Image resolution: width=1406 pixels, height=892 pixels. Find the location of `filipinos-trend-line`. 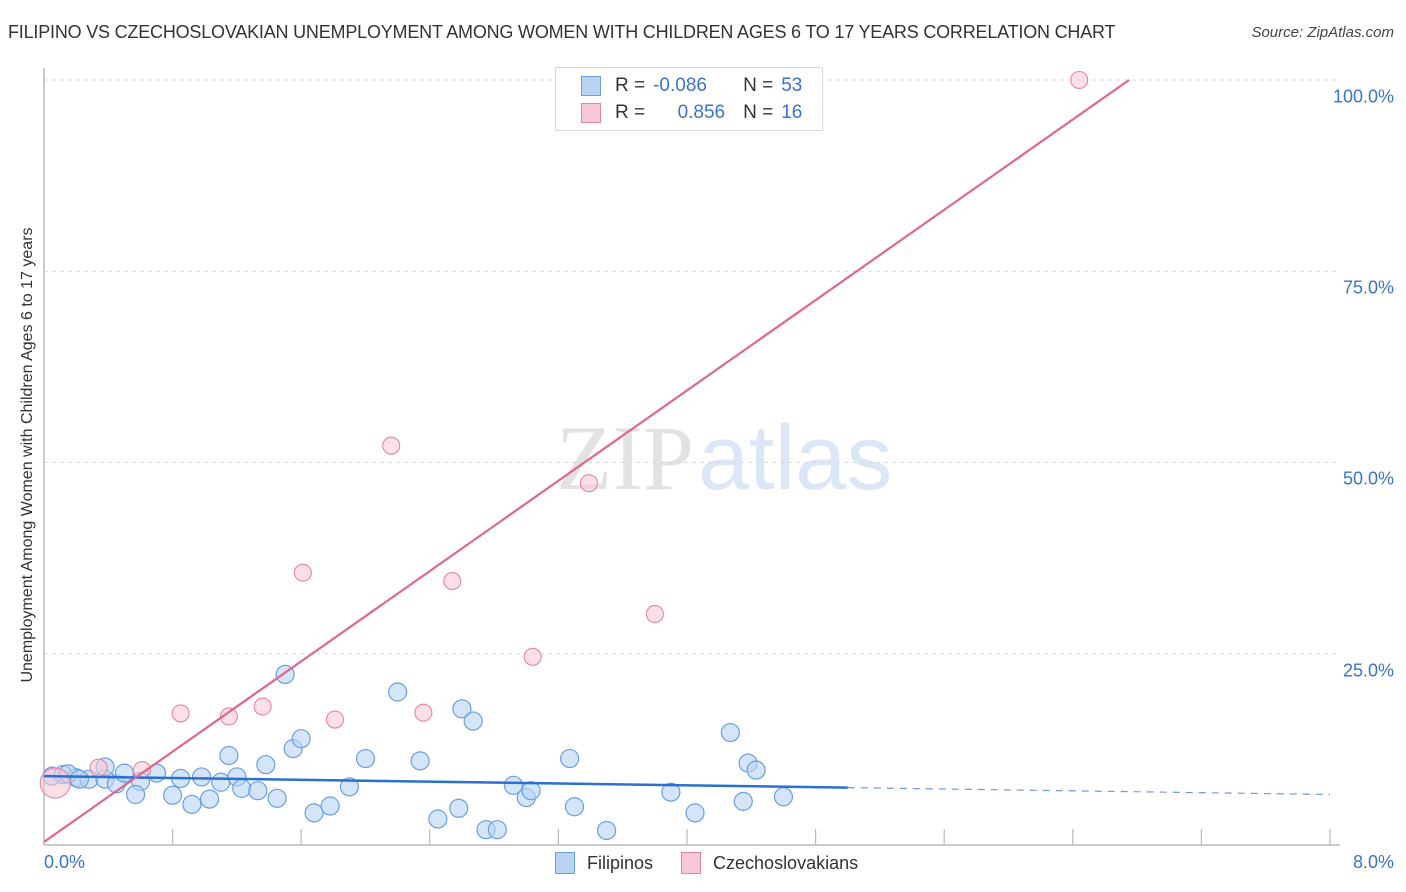

filipinos-trend-line is located at coordinates (445, 781).